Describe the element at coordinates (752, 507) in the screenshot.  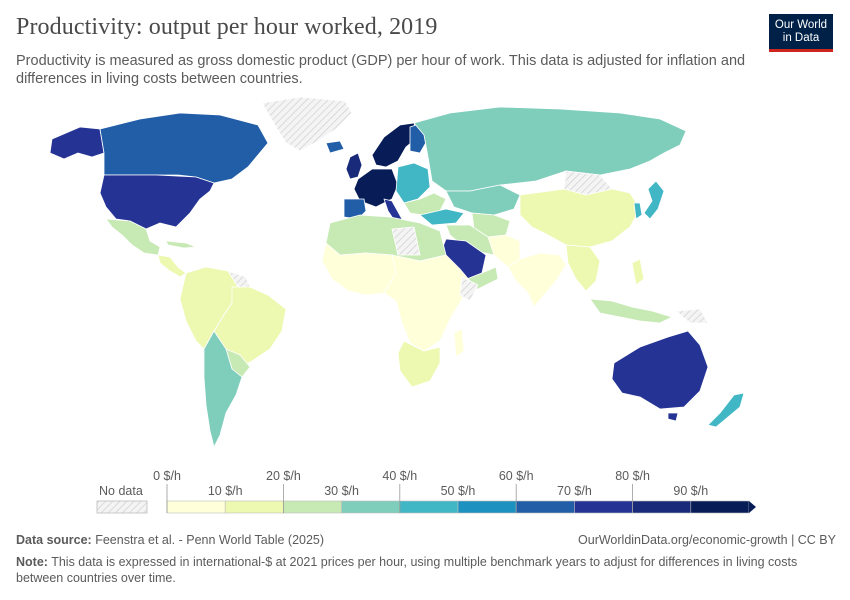
I see `legend-arrow` at that location.